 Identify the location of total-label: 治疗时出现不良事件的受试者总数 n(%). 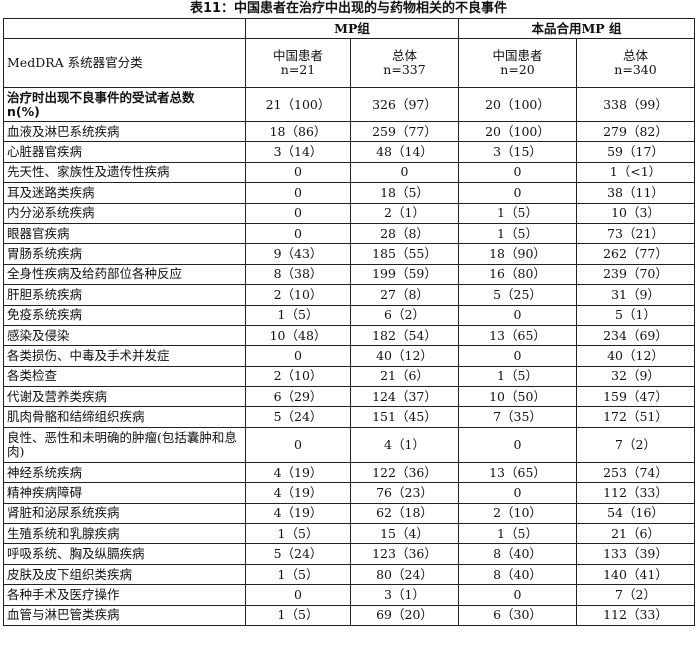
(124, 104).